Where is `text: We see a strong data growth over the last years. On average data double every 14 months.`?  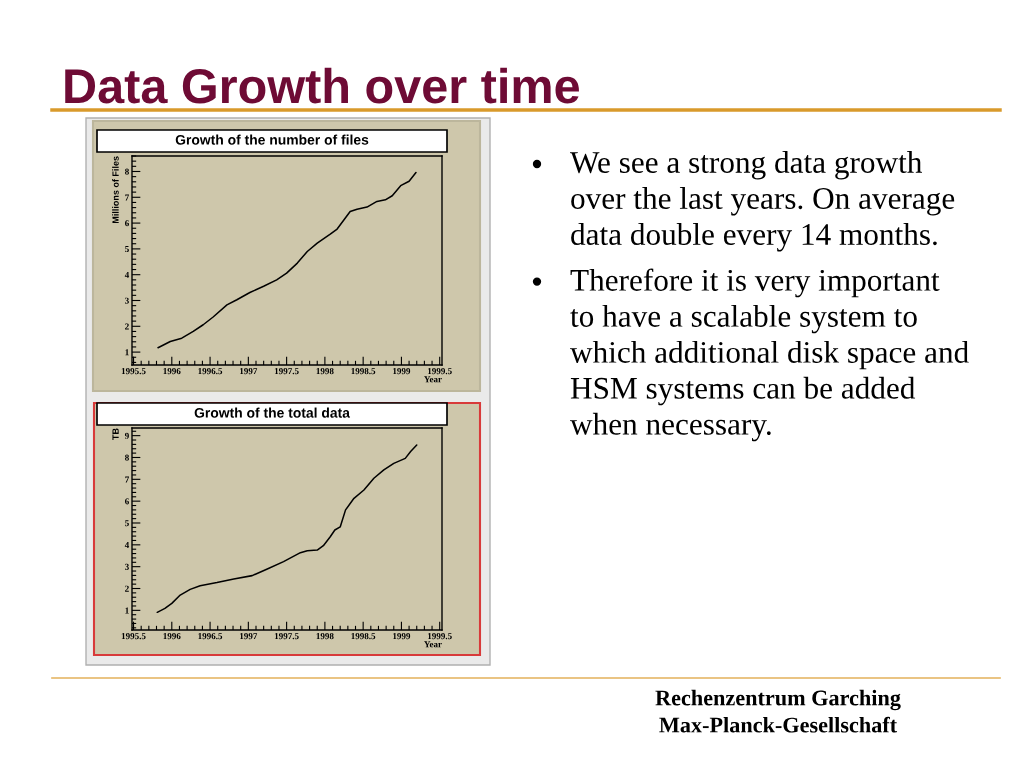
text: We see a strong data growth over the last years. On average data double every 14 months. is located at coordinates (762, 201).